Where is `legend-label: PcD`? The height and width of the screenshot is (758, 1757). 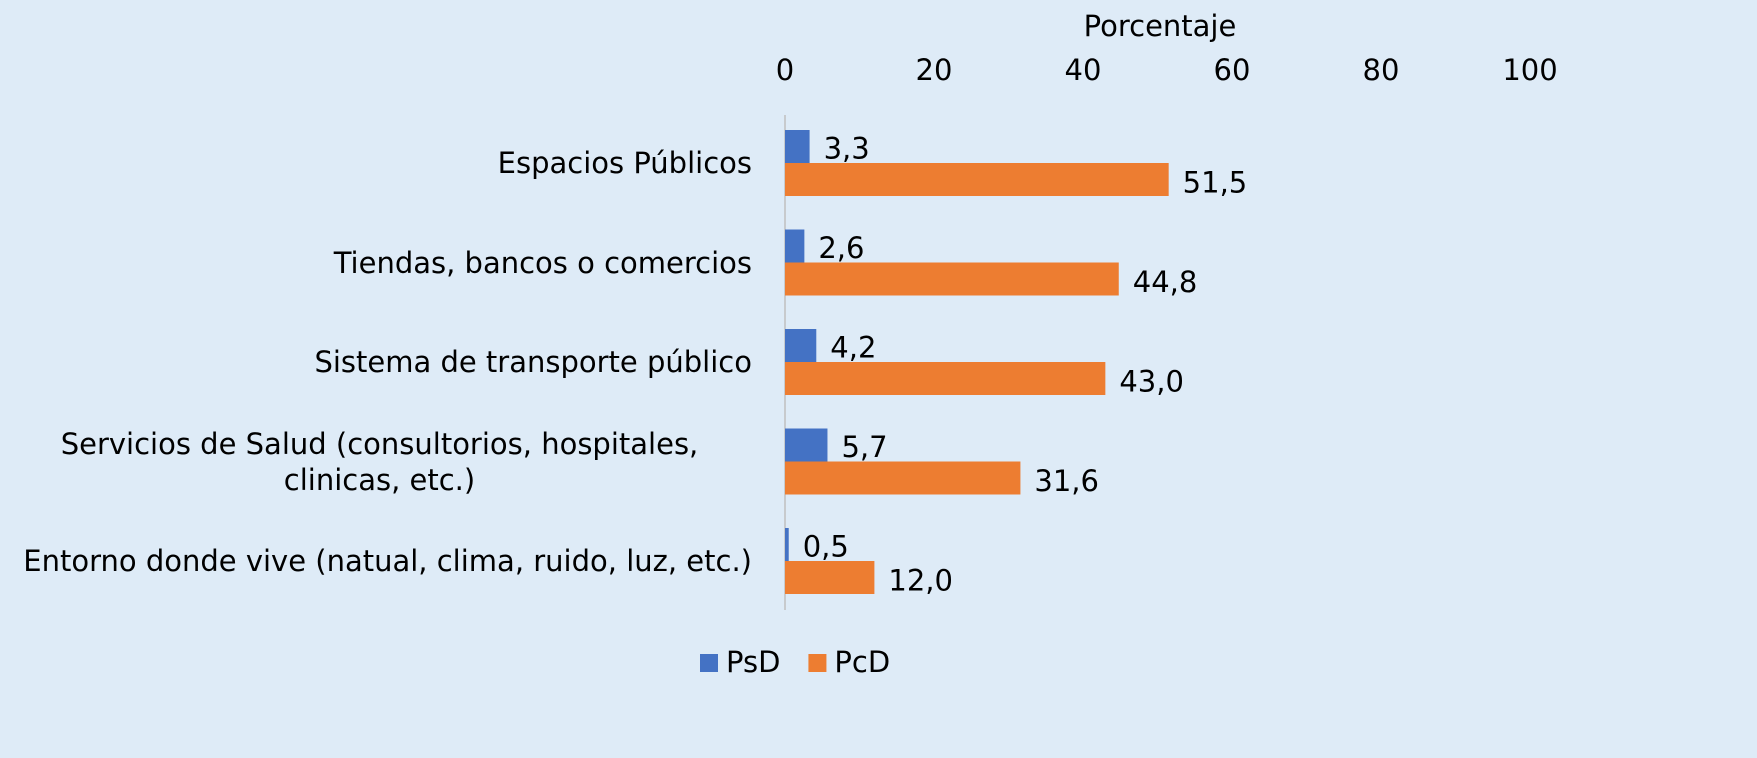 legend-label: PcD is located at coordinates (862, 662).